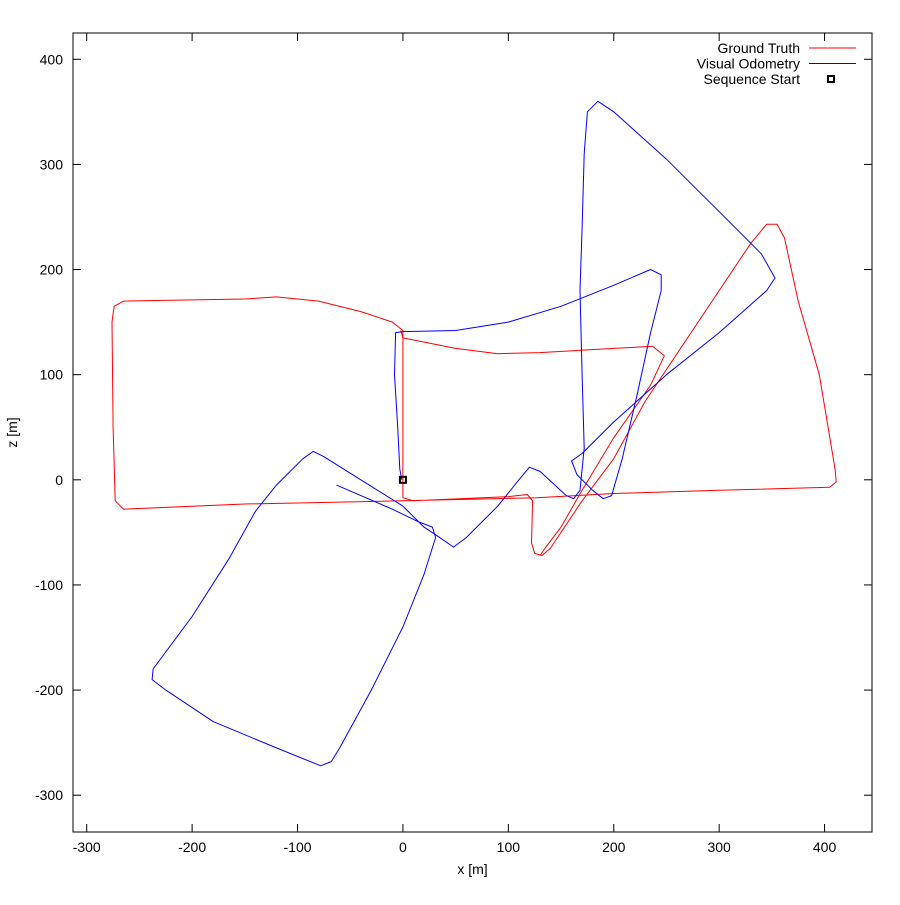 This screenshot has width=900, height=905. I want to click on legend-swatch, so click(831, 79).